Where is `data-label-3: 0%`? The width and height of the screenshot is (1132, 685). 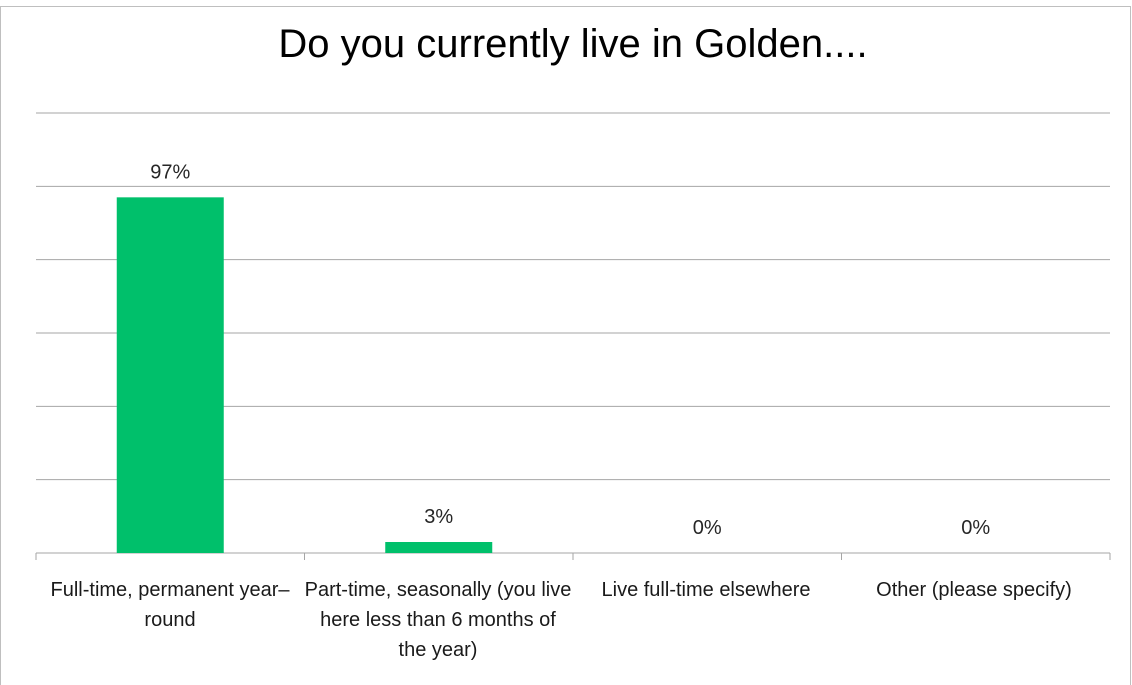
data-label-3: 0% is located at coordinates (975, 528).